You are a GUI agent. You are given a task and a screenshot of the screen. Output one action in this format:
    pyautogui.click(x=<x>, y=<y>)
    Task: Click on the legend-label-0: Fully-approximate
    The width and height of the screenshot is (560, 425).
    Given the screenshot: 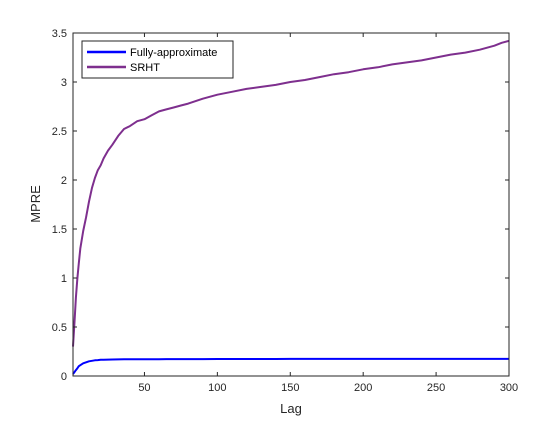 What is the action you would take?
    pyautogui.click(x=173, y=53)
    